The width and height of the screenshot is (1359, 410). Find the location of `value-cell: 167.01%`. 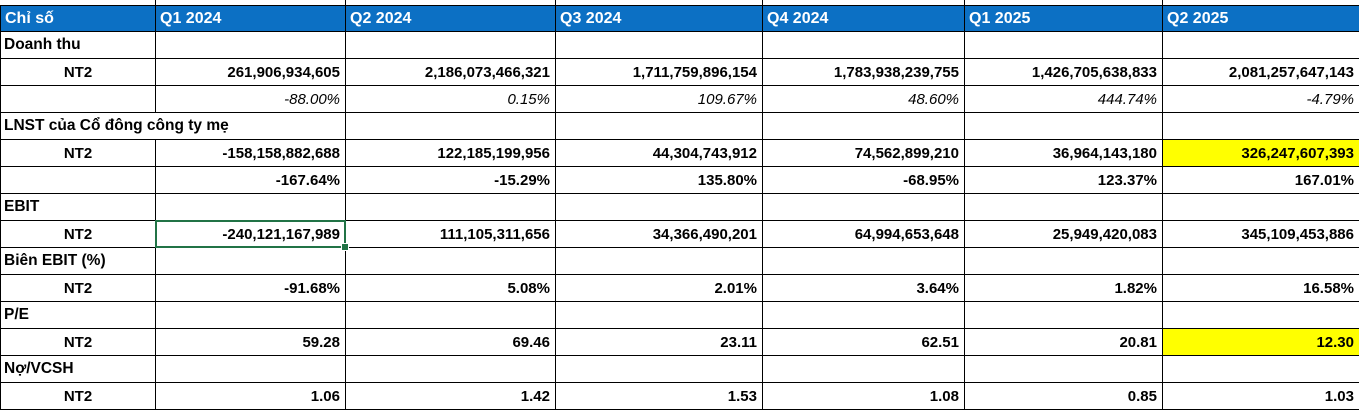

value-cell: 167.01% is located at coordinates (1261, 180).